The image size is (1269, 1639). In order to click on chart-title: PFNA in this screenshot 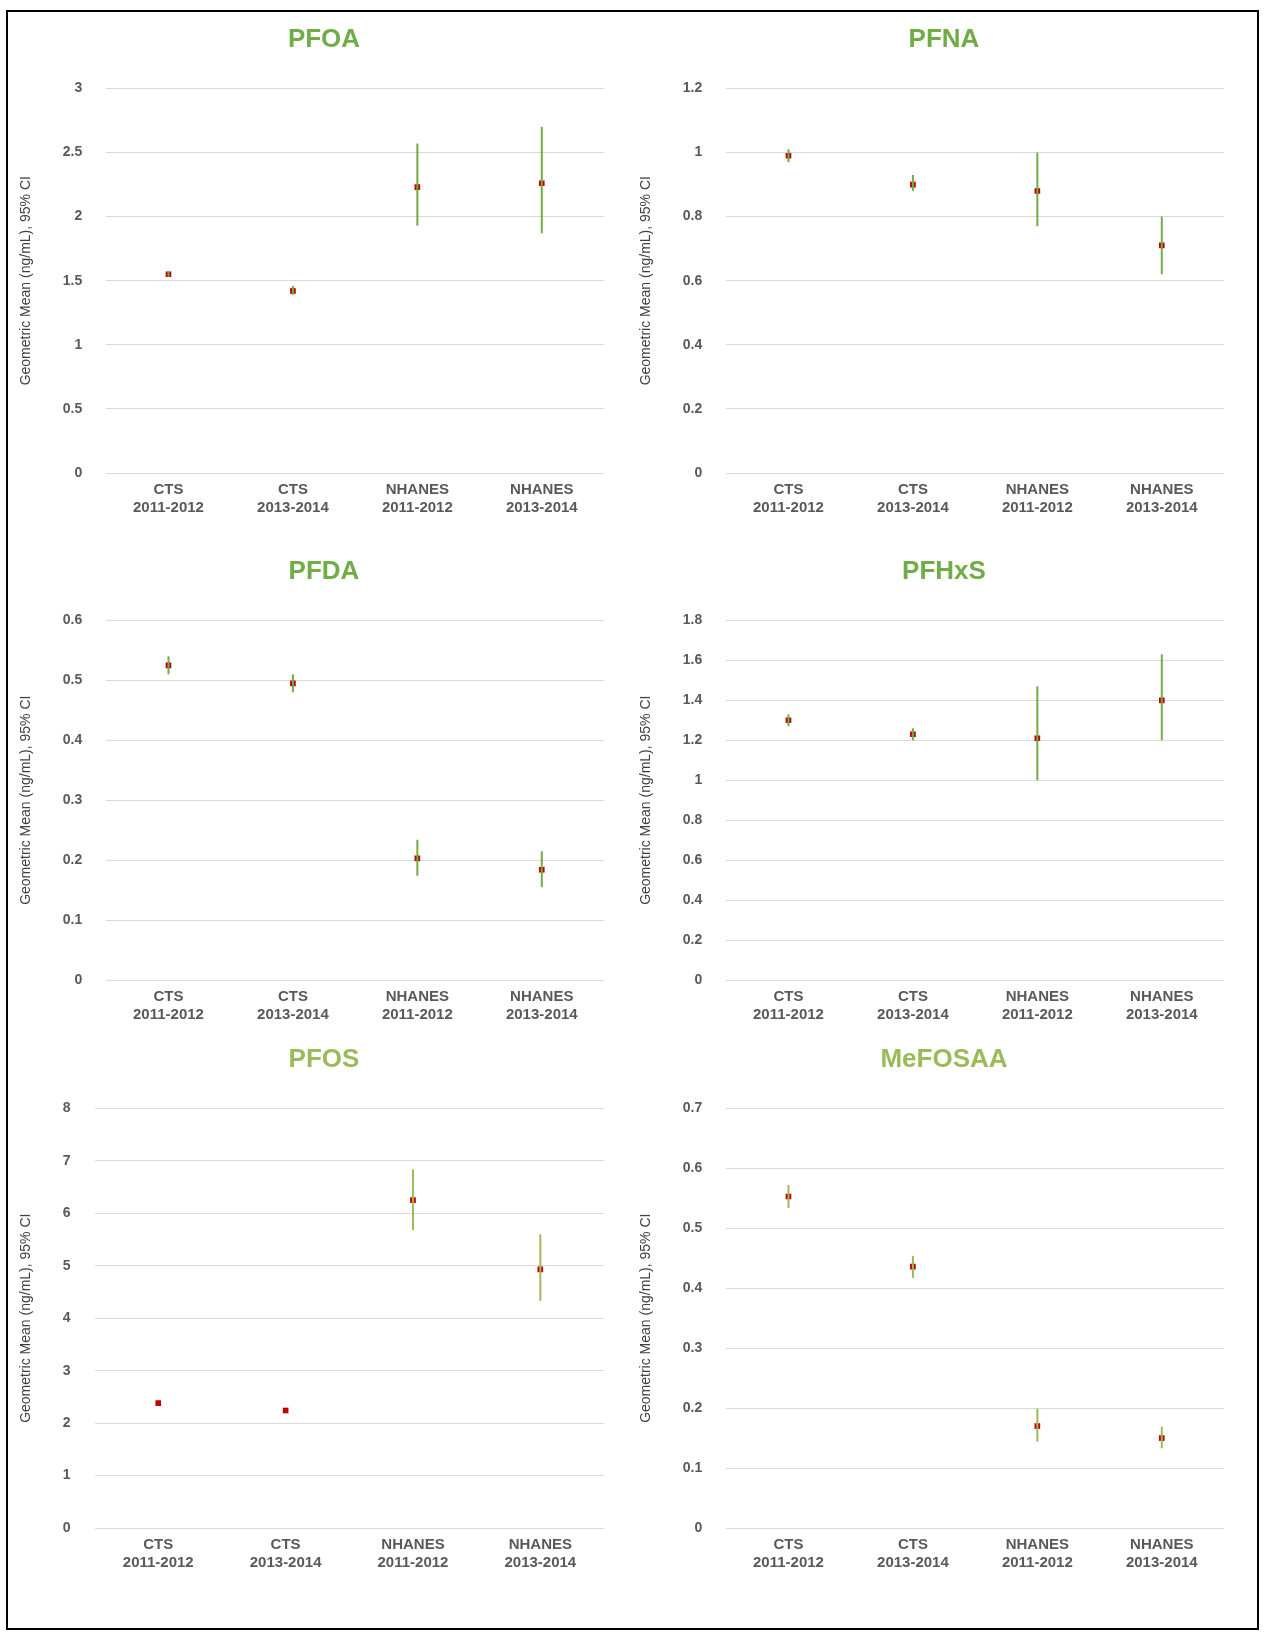, I will do `click(944, 38)`.